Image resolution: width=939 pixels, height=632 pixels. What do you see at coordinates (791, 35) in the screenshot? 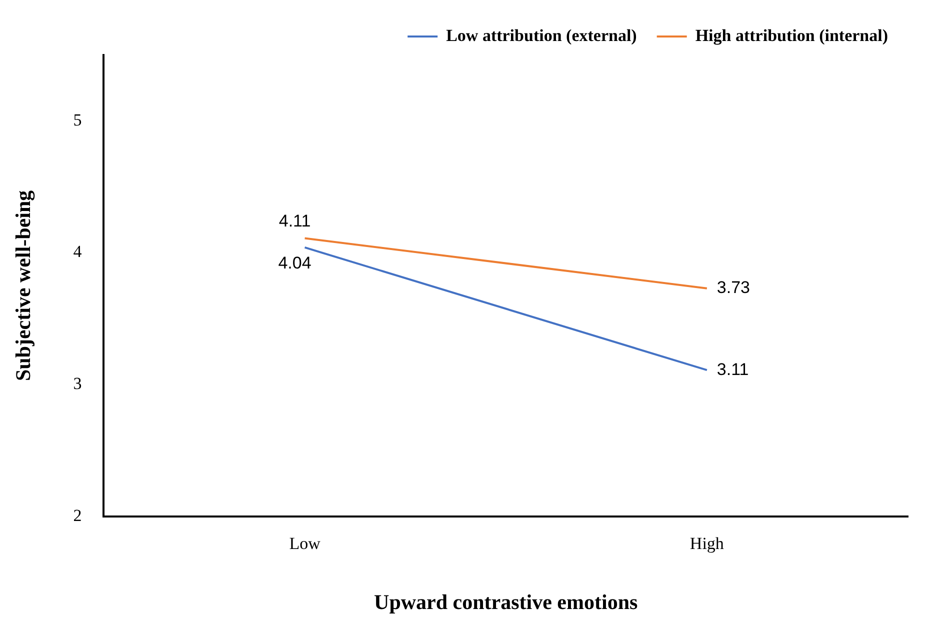
I see `legend-label: High attribution (internal)` at bounding box center [791, 35].